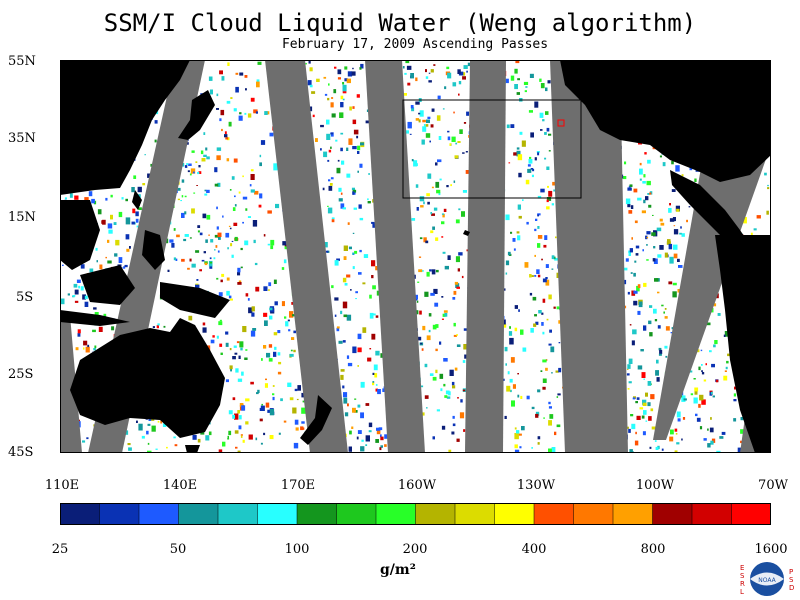 Image resolution: width=800 pixels, height=600 pixels. Describe the element at coordinates (21, 374) in the screenshot. I see `lat-label-25s: 25S` at that location.